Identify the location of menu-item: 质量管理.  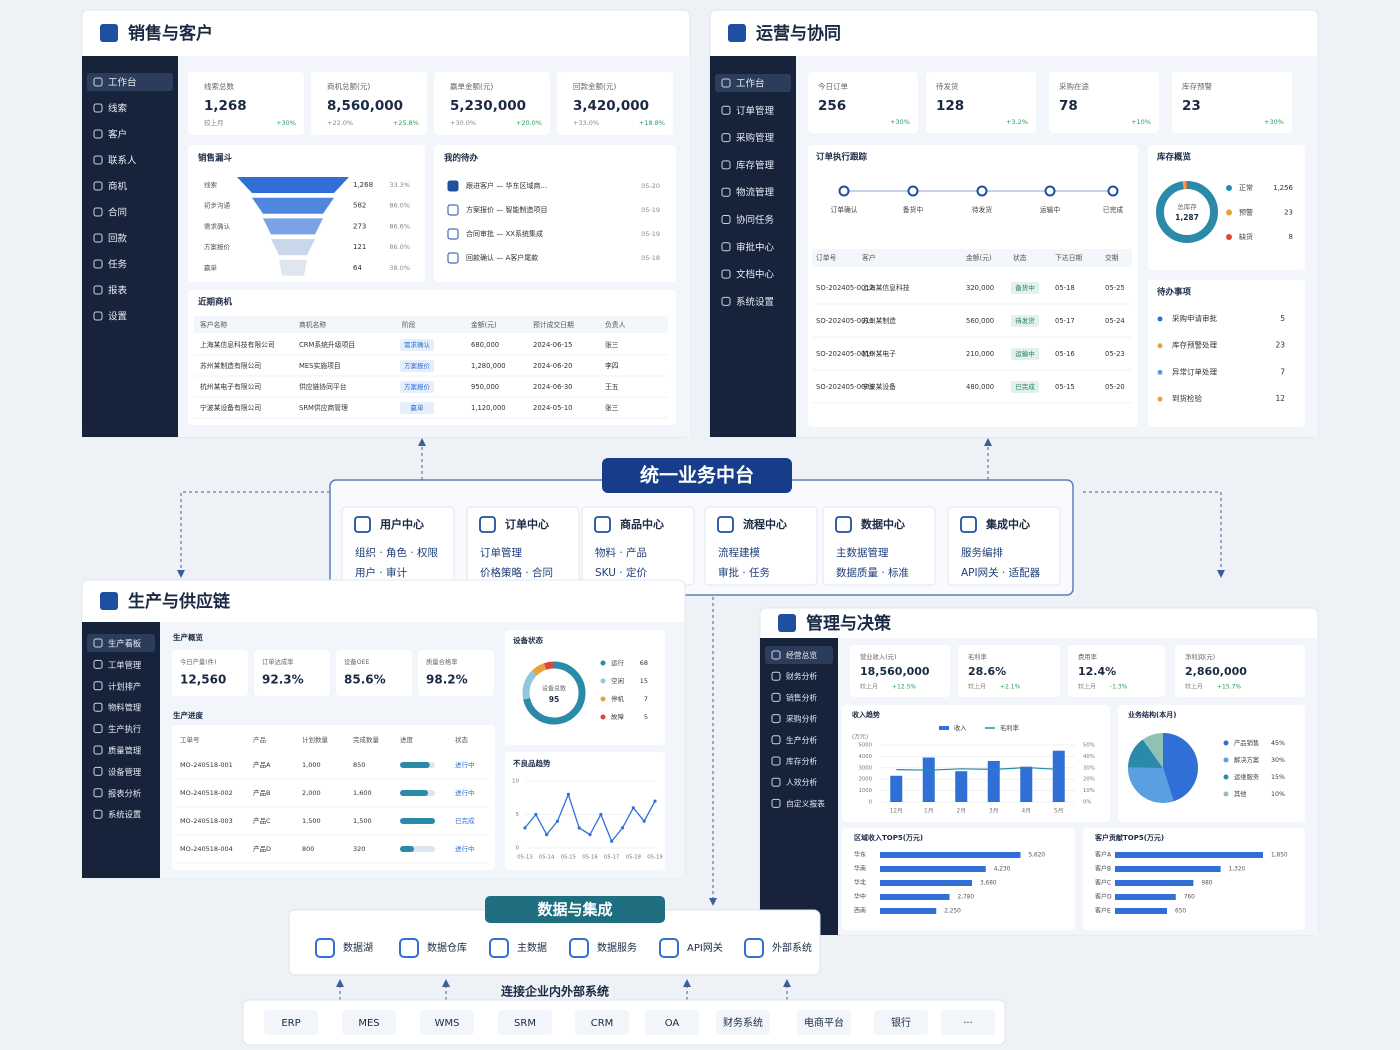
(125, 751).